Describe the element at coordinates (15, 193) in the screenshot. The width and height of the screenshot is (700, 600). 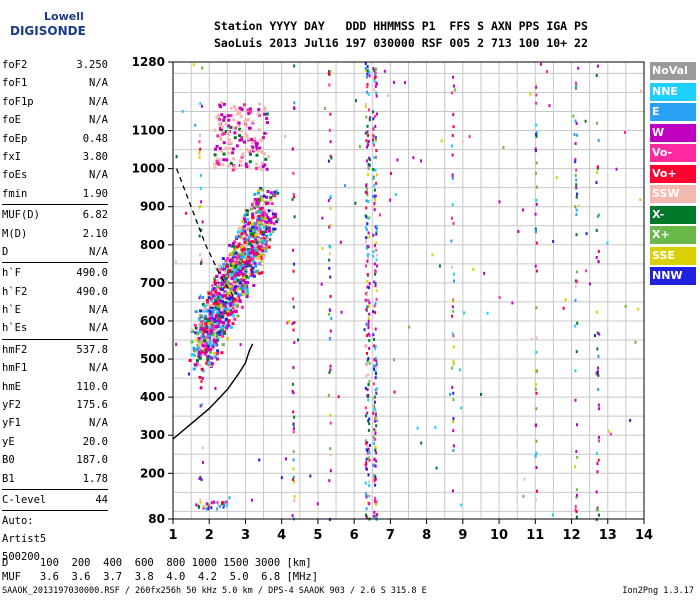
I see `param-label: fmin` at that location.